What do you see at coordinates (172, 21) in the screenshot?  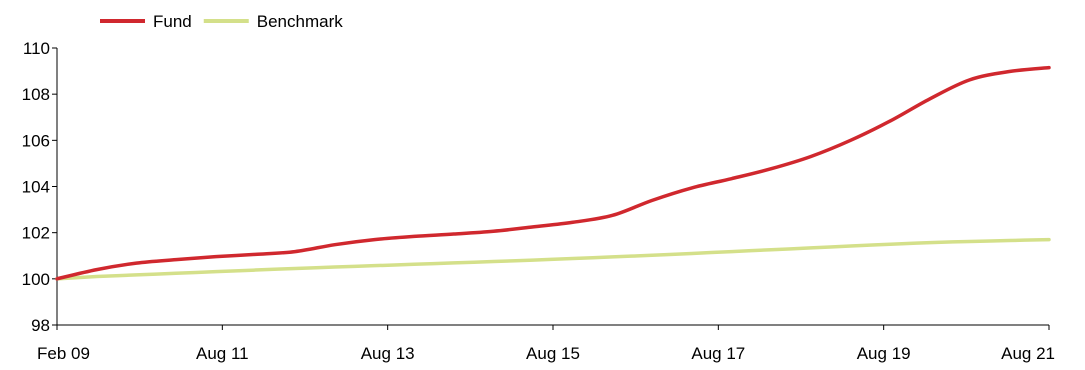 I see `legend-label-fund: Fund` at bounding box center [172, 21].